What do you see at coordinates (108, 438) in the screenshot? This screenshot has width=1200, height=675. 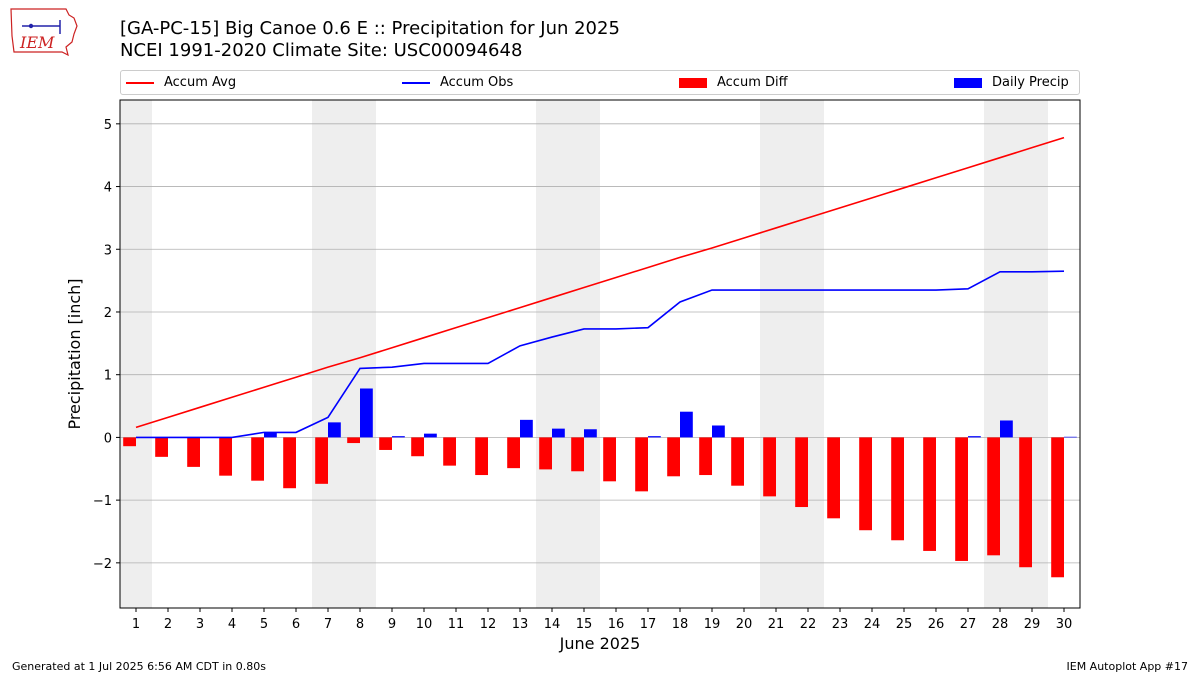 I see `y-tick-label: 0` at bounding box center [108, 438].